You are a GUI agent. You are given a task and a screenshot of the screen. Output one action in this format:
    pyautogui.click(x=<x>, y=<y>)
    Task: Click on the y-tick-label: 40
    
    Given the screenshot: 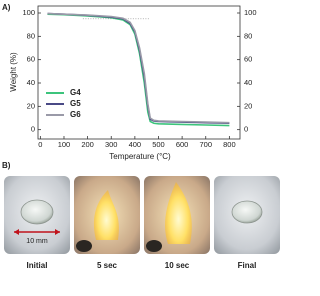 What is the action you would take?
    pyautogui.click(x=31, y=82)
    